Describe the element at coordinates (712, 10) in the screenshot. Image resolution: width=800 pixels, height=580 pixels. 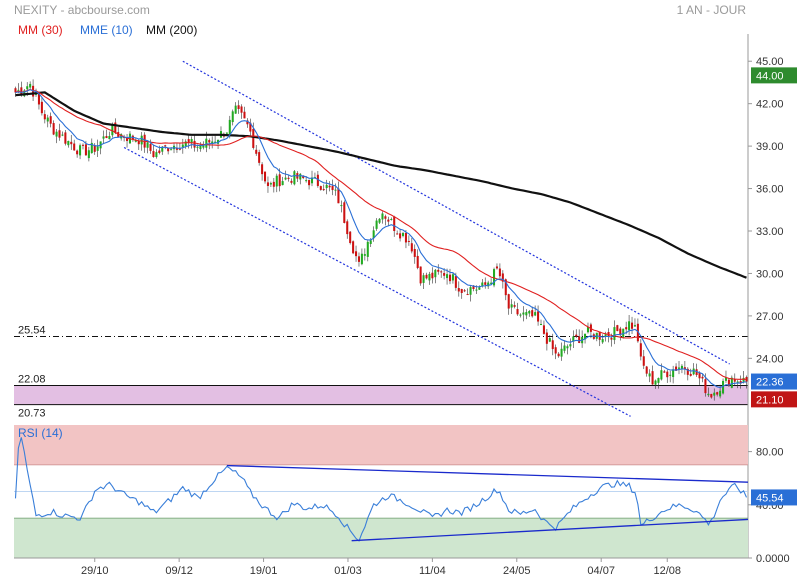
I see `period-label: 1 AN - JOUR` at that location.